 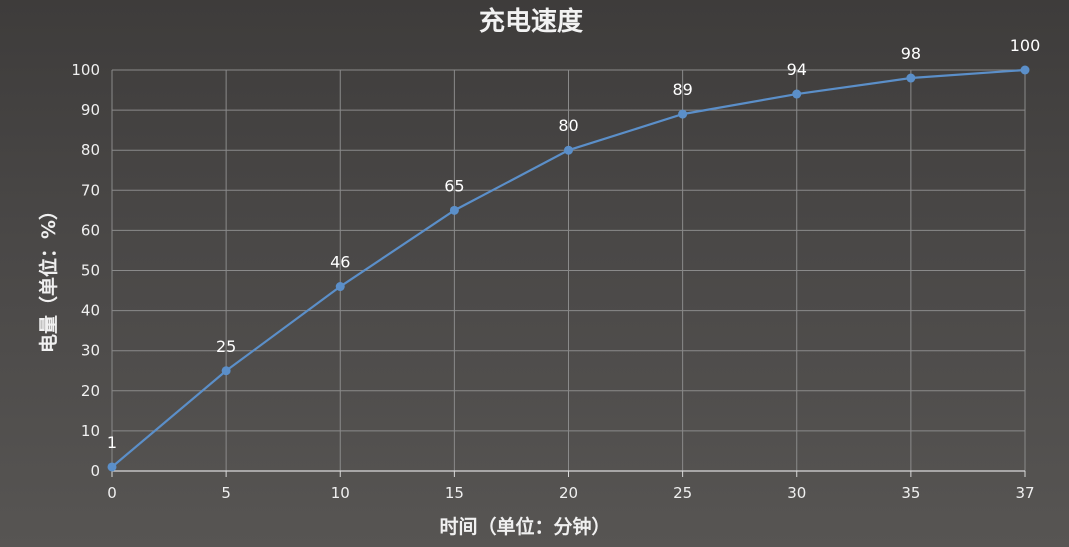 What do you see at coordinates (1025, 45) in the screenshot?
I see `data-label: 100` at bounding box center [1025, 45].